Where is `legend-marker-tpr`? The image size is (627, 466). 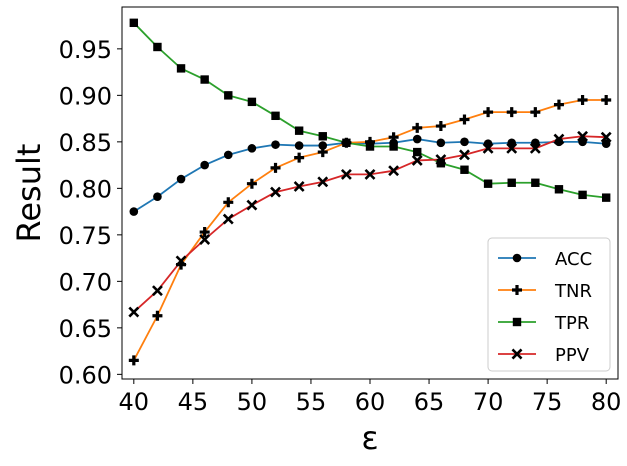
legend-marker-tpr is located at coordinates (517, 322).